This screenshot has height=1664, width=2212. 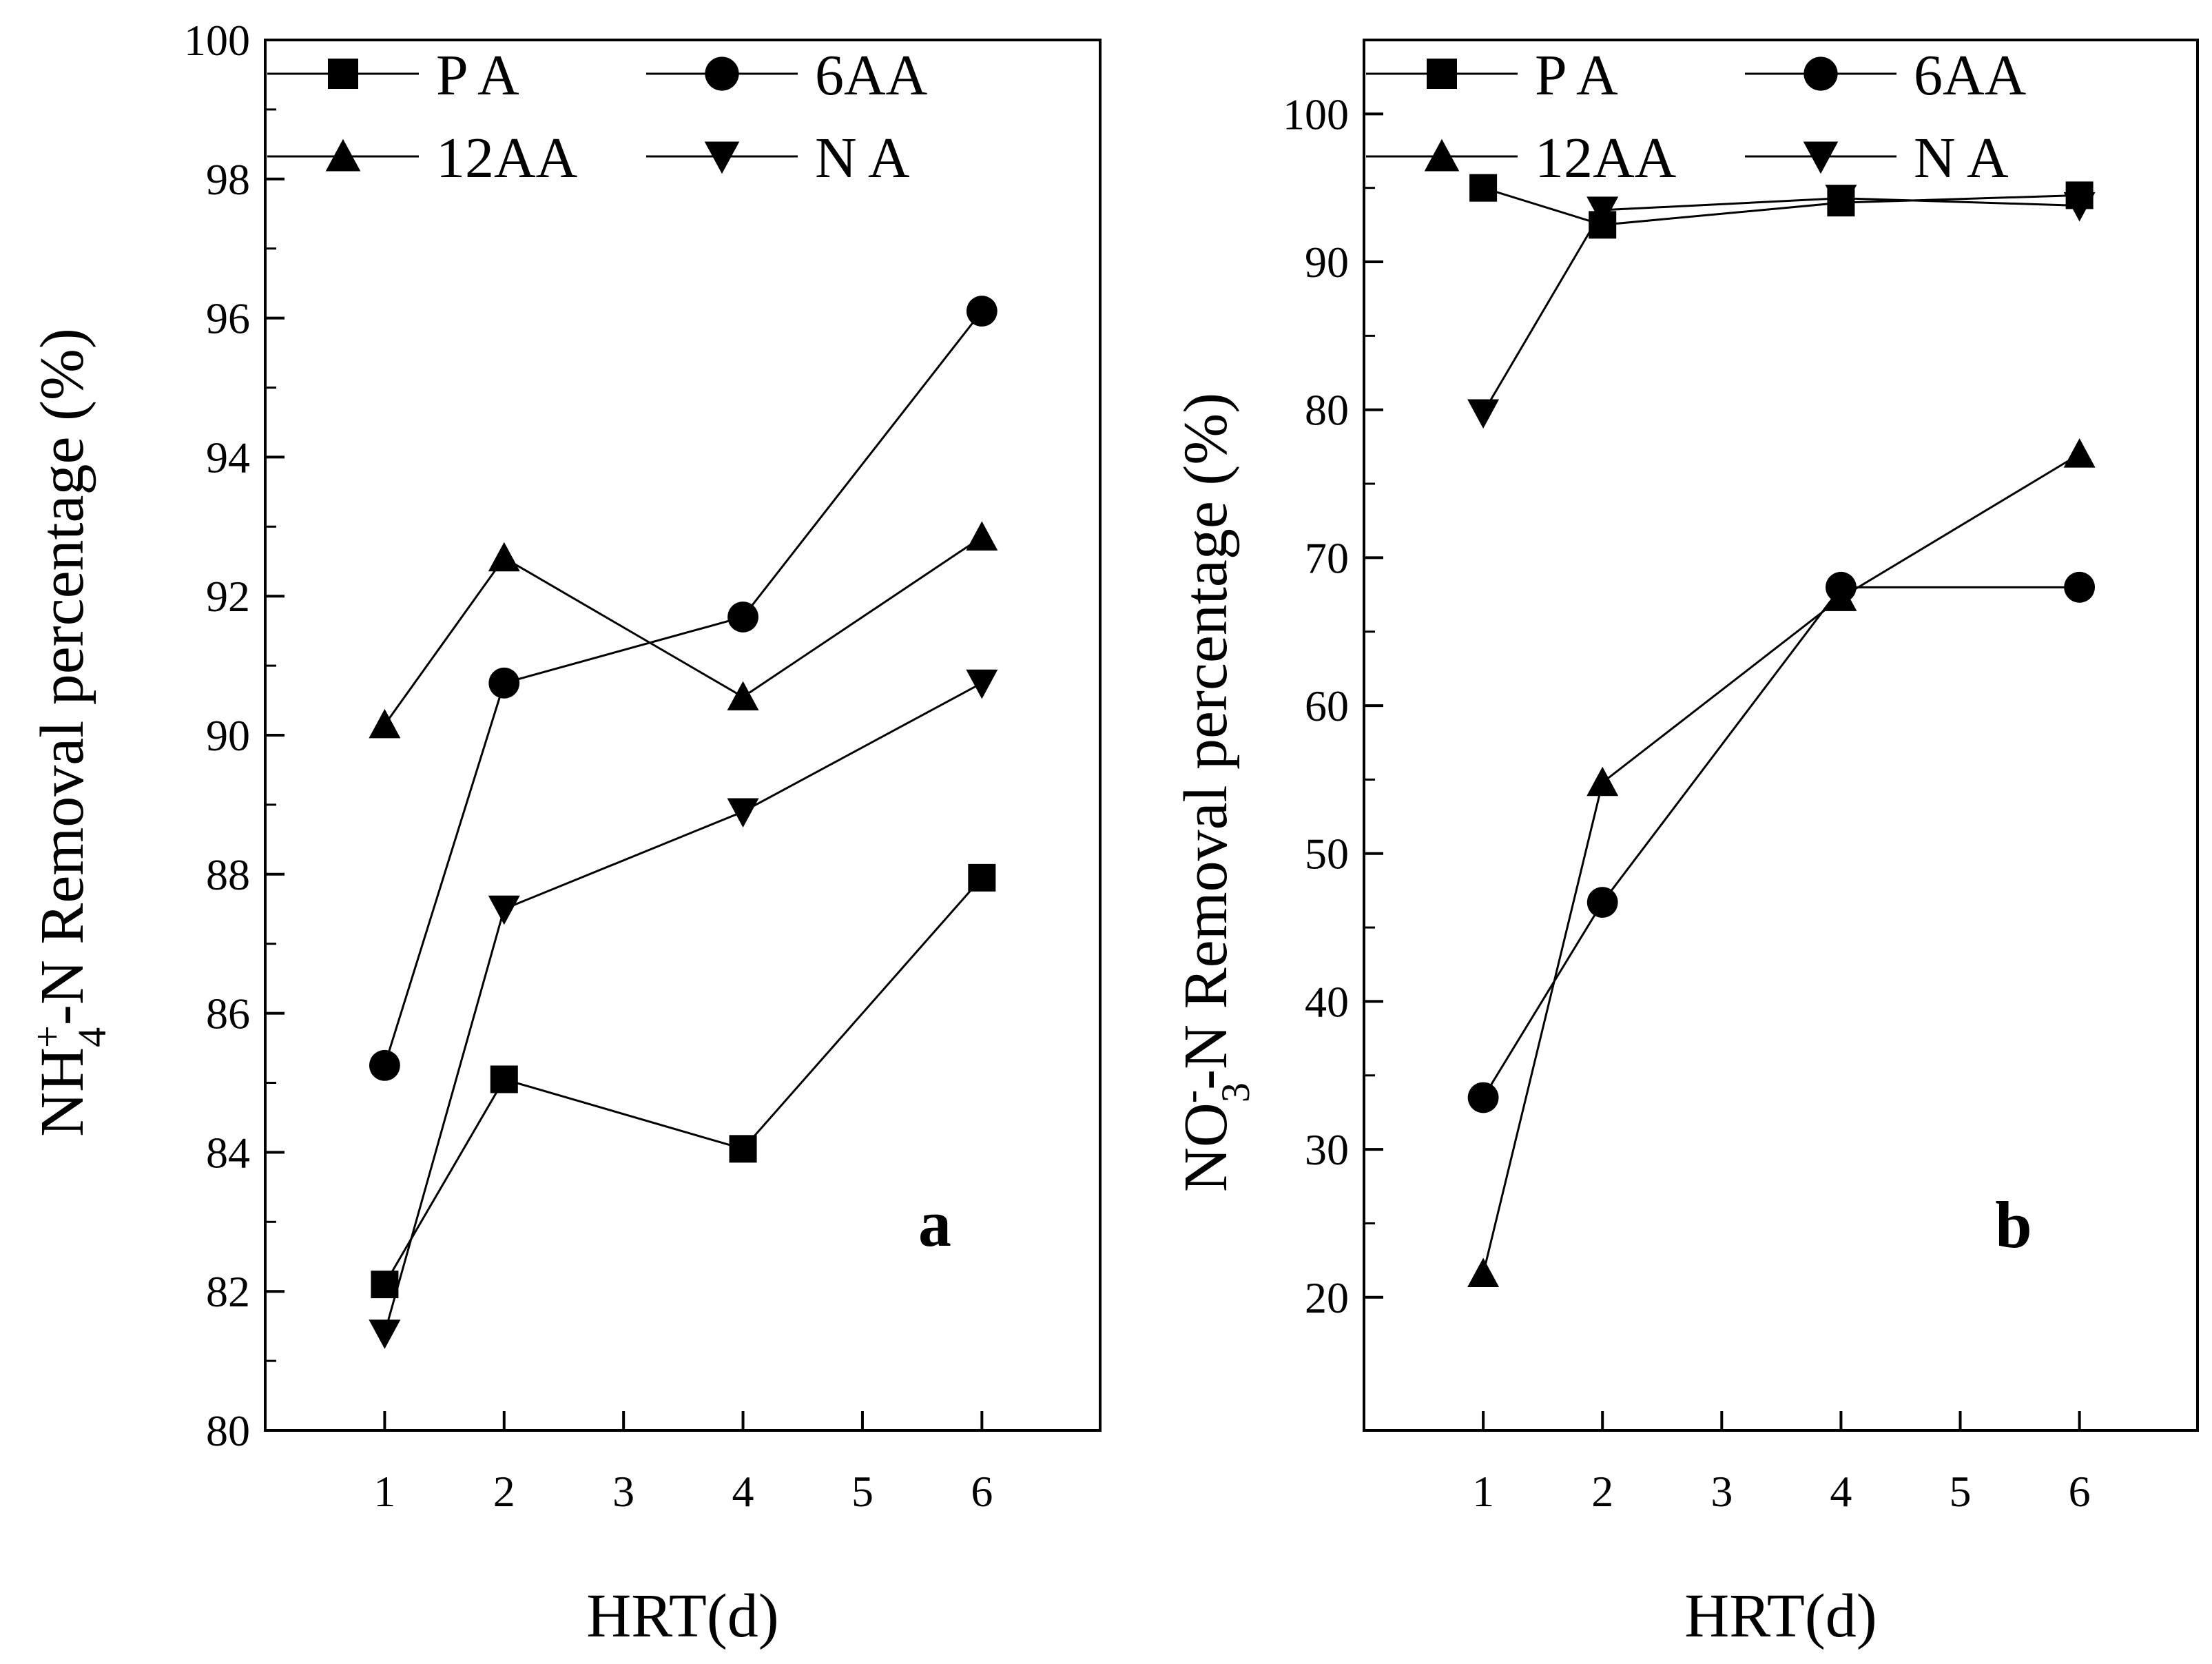 What do you see at coordinates (228, 596) in the screenshot?
I see `y-tick-label: 92` at bounding box center [228, 596].